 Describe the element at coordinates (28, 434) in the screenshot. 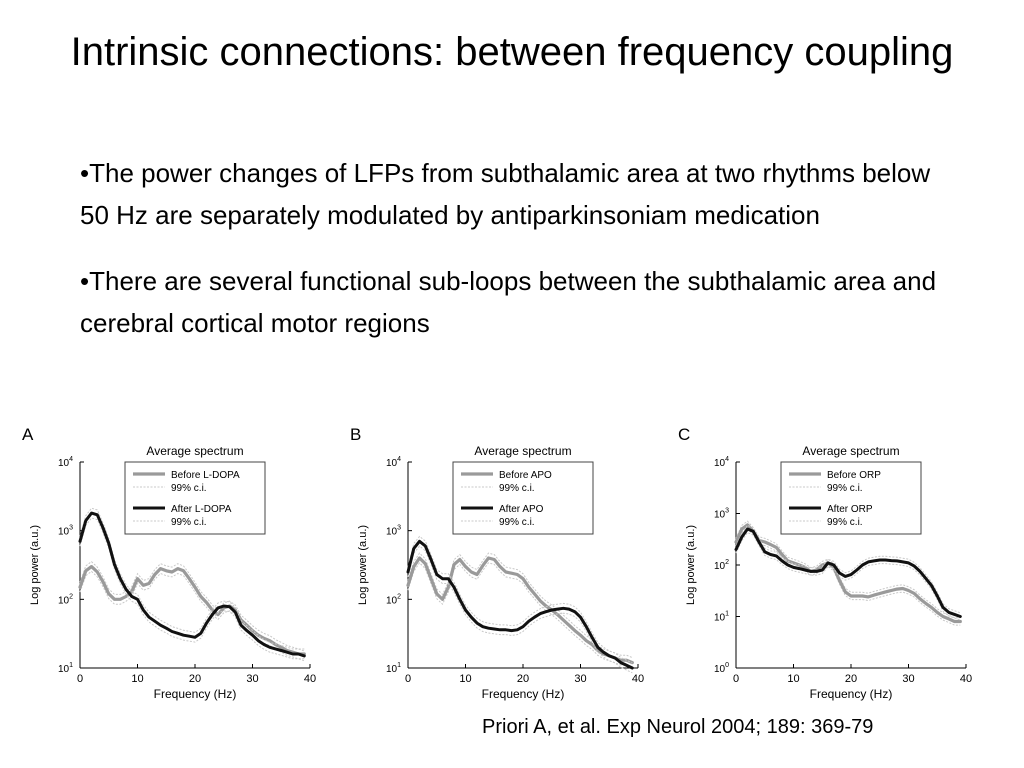

I see `panel-label: A` at that location.